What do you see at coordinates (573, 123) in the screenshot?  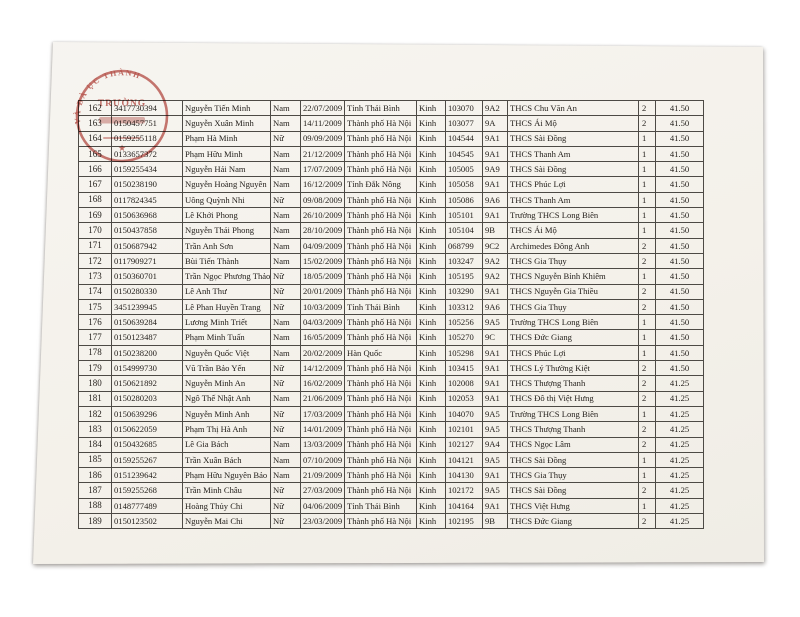 I see `cell-school: THCS Ái Mộ` at bounding box center [573, 123].